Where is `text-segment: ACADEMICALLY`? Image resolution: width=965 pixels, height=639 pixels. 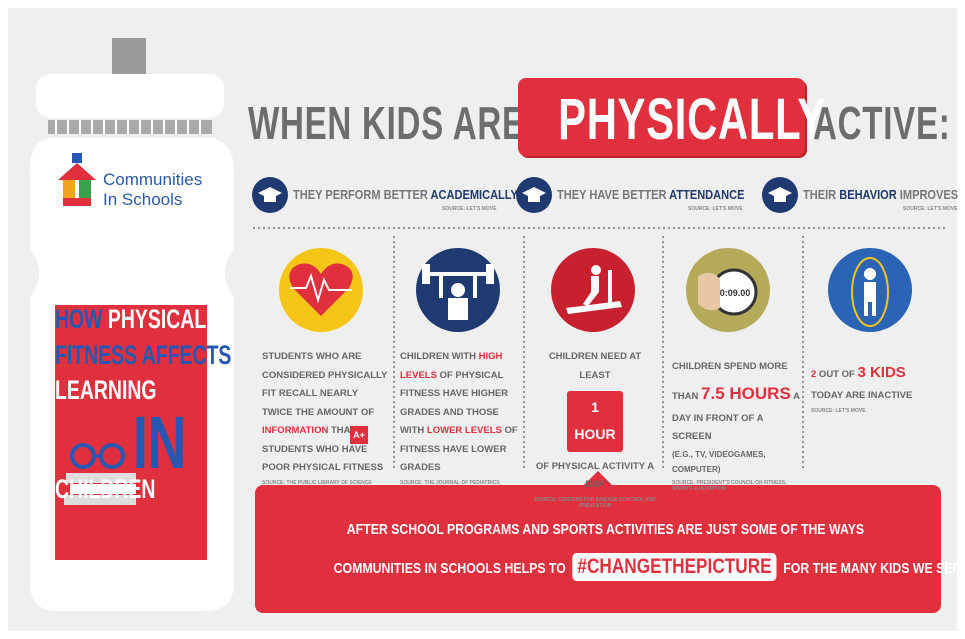
text-segment: ACADEMICALLY is located at coordinates (474, 194).